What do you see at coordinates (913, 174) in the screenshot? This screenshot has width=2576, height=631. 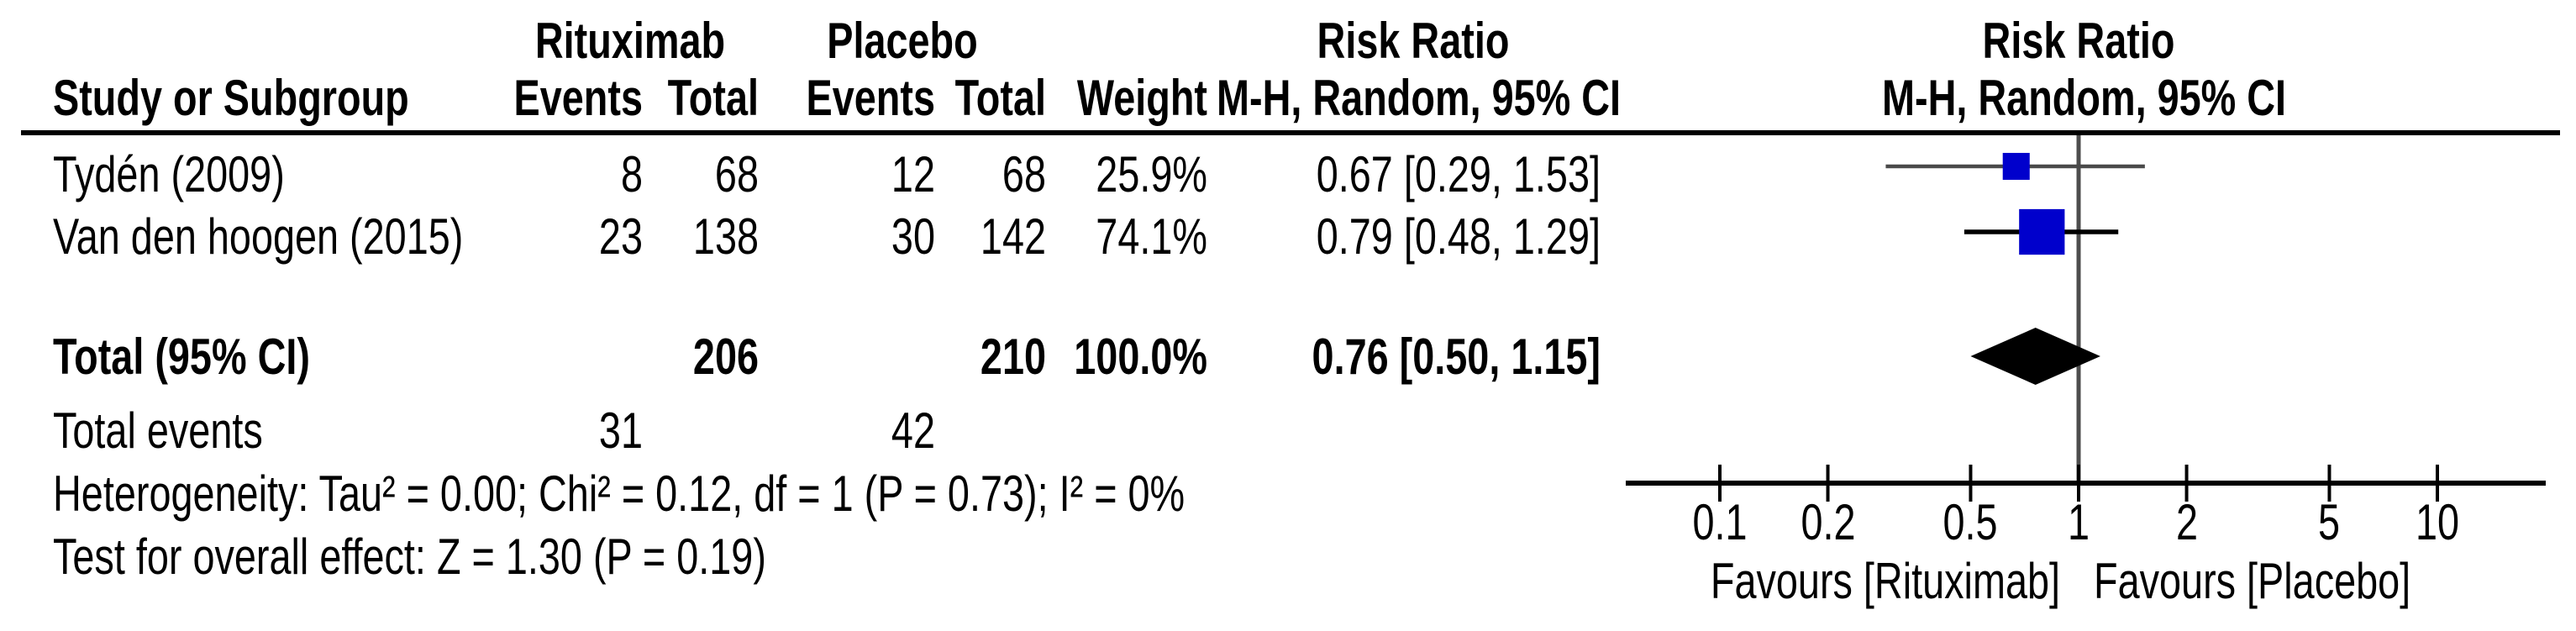 I see `table-row-events-control: 12` at bounding box center [913, 174].